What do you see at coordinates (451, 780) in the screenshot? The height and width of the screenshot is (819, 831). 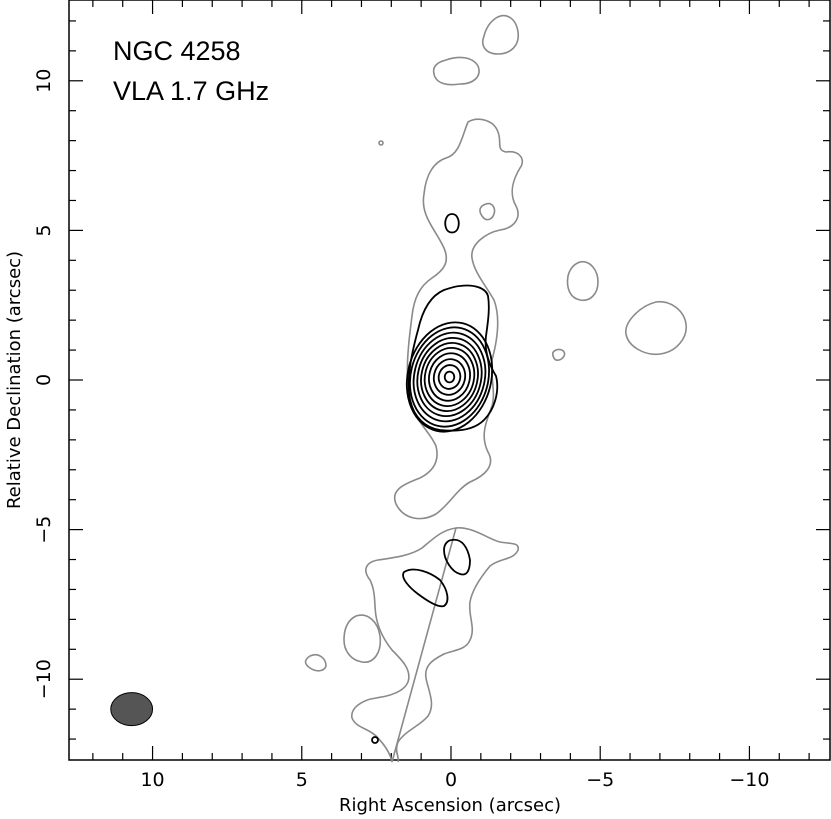 I see `x-tick-label: 0` at bounding box center [451, 780].